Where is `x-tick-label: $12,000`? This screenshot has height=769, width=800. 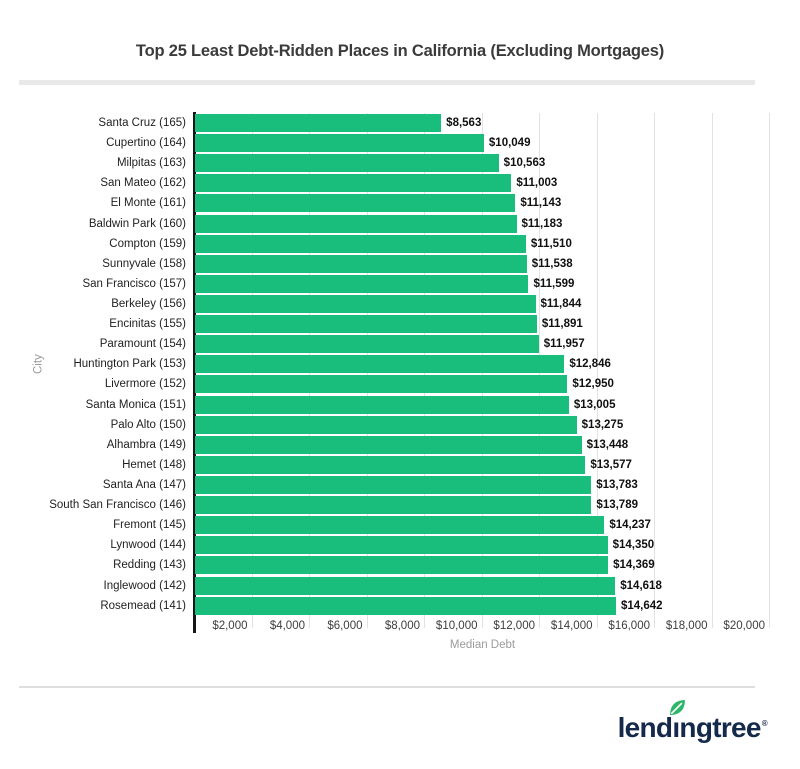 x-tick-label: $12,000 is located at coordinates (514, 626).